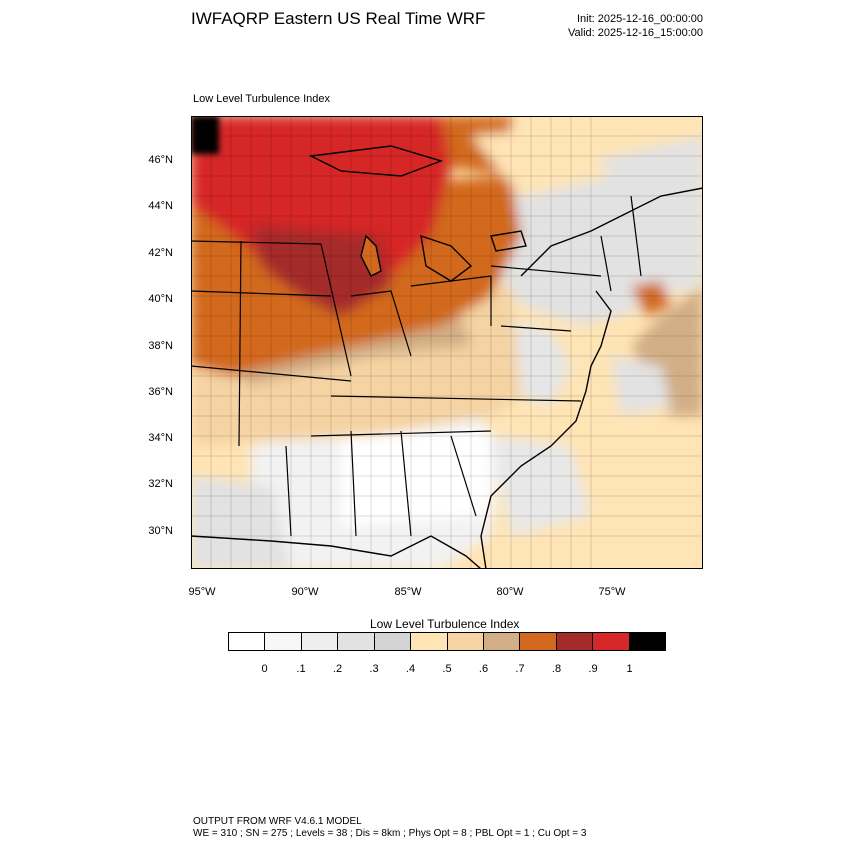  Describe the element at coordinates (629, 669) in the screenshot. I see `colorbar-label: 1` at that location.